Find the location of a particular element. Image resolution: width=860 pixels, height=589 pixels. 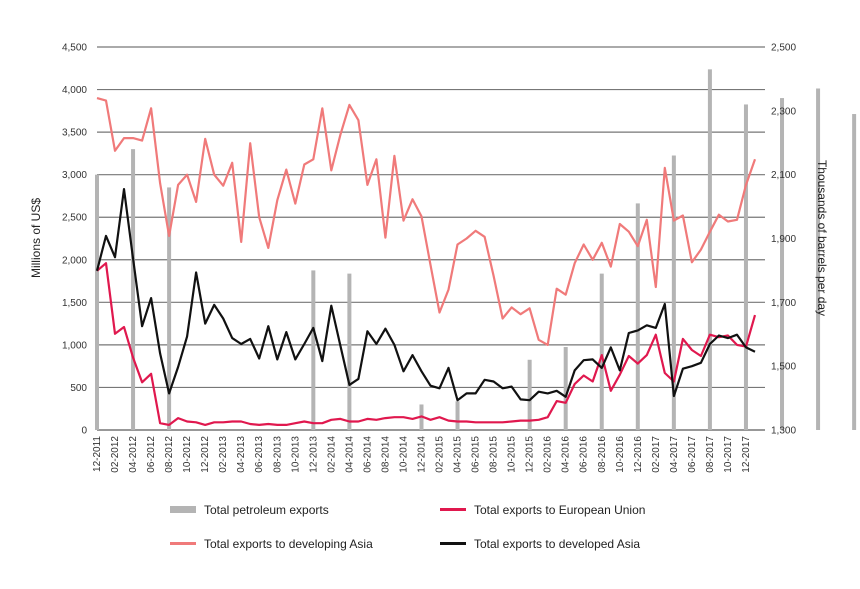

legend-swatch-petroleum is located at coordinates (183, 509).